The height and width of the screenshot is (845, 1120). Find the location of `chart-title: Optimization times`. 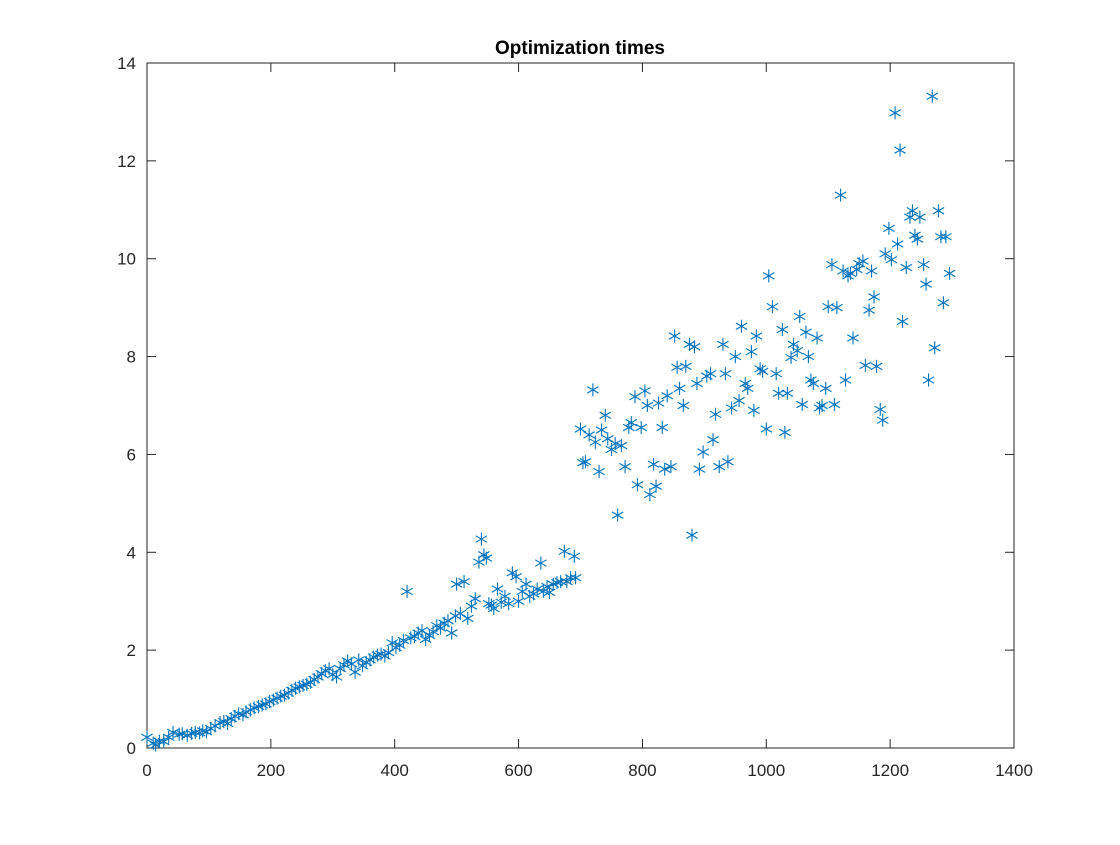

chart-title: Optimization times is located at coordinates (580, 48).